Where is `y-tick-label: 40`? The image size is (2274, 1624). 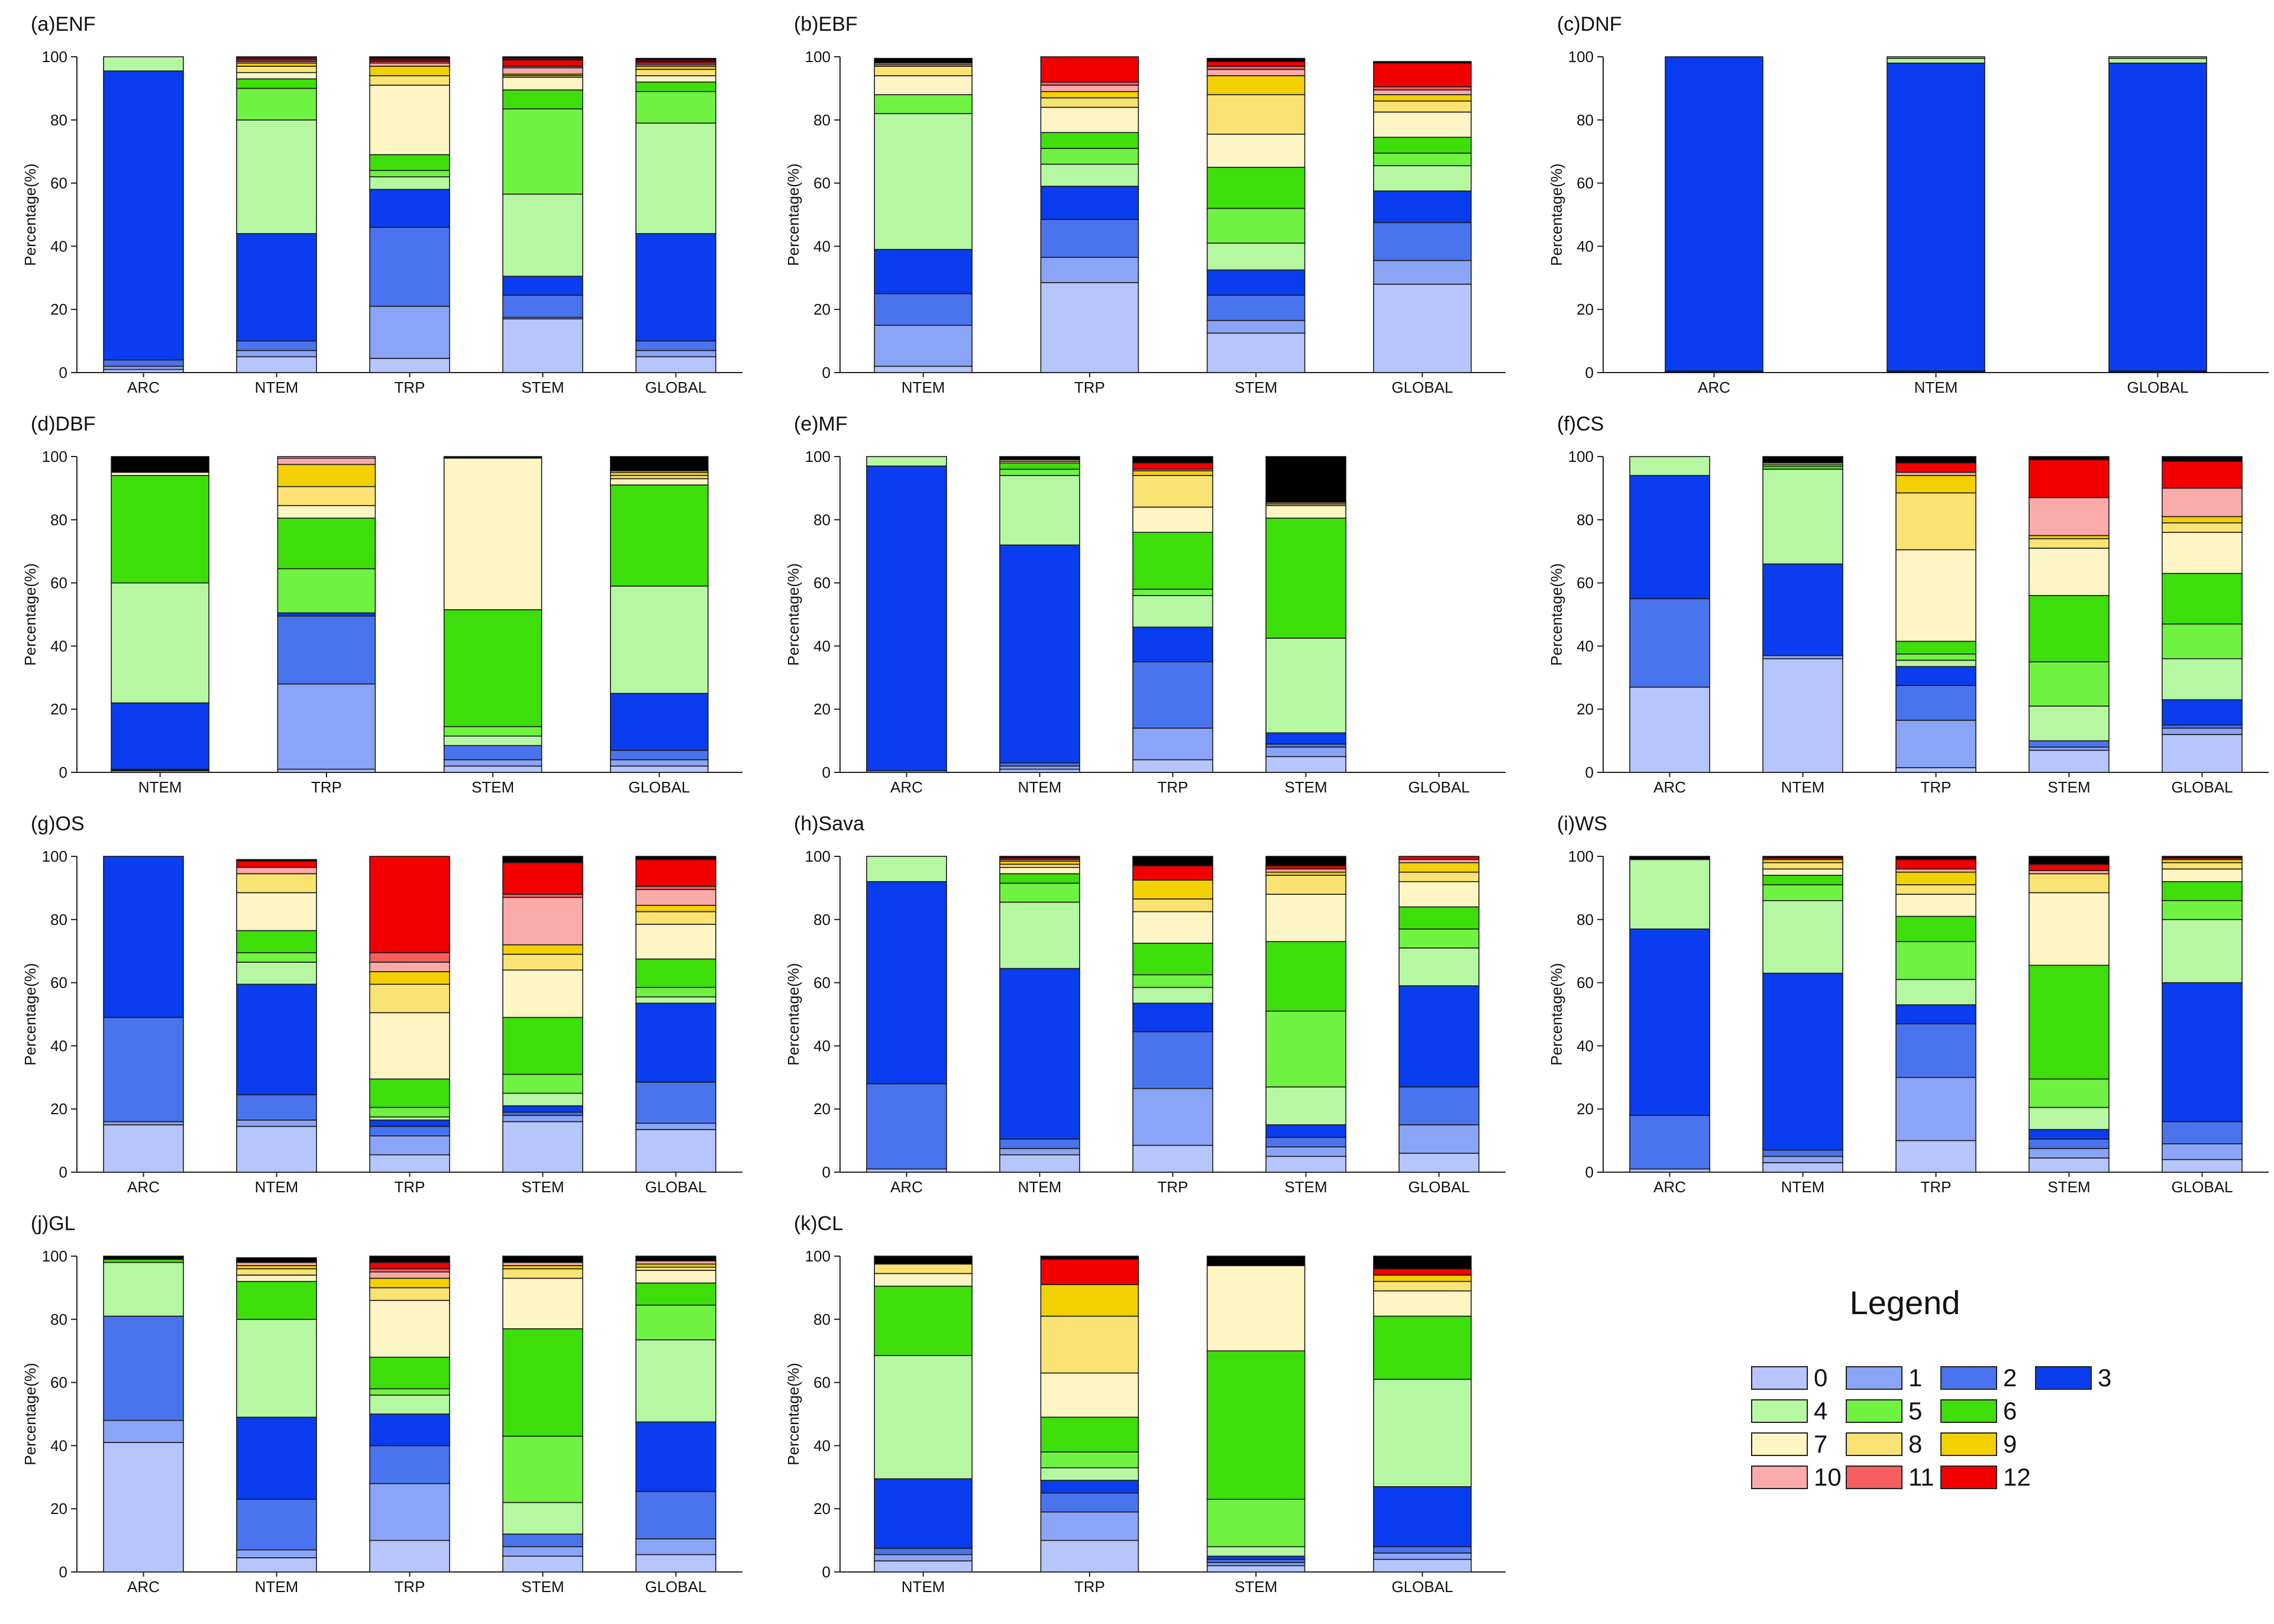
y-tick-label: 40 is located at coordinates (58, 1446).